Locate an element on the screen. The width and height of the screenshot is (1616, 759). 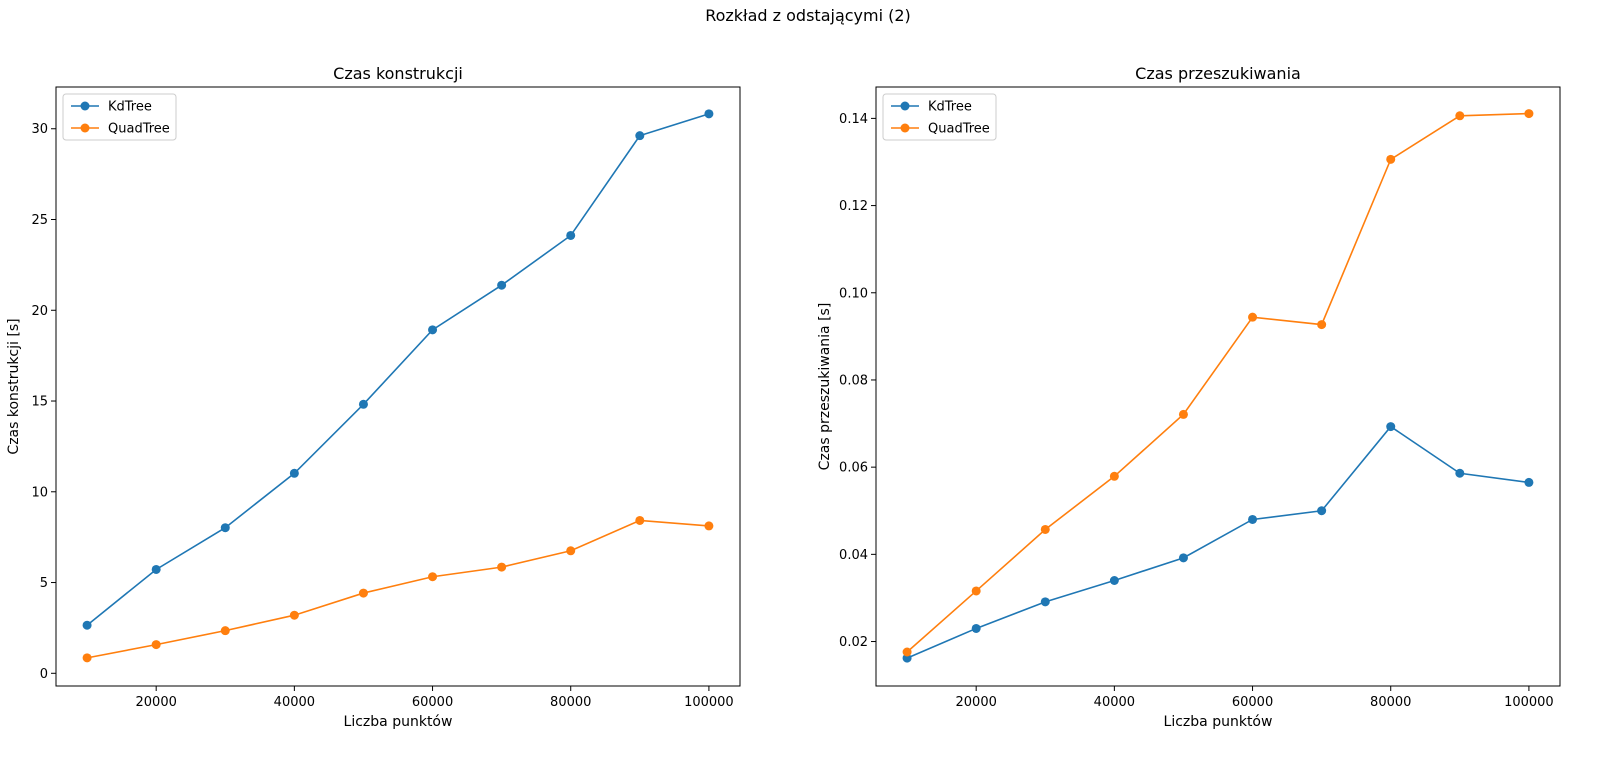
y-axis-label: Czas przeszukiwania [s] is located at coordinates (825, 387).